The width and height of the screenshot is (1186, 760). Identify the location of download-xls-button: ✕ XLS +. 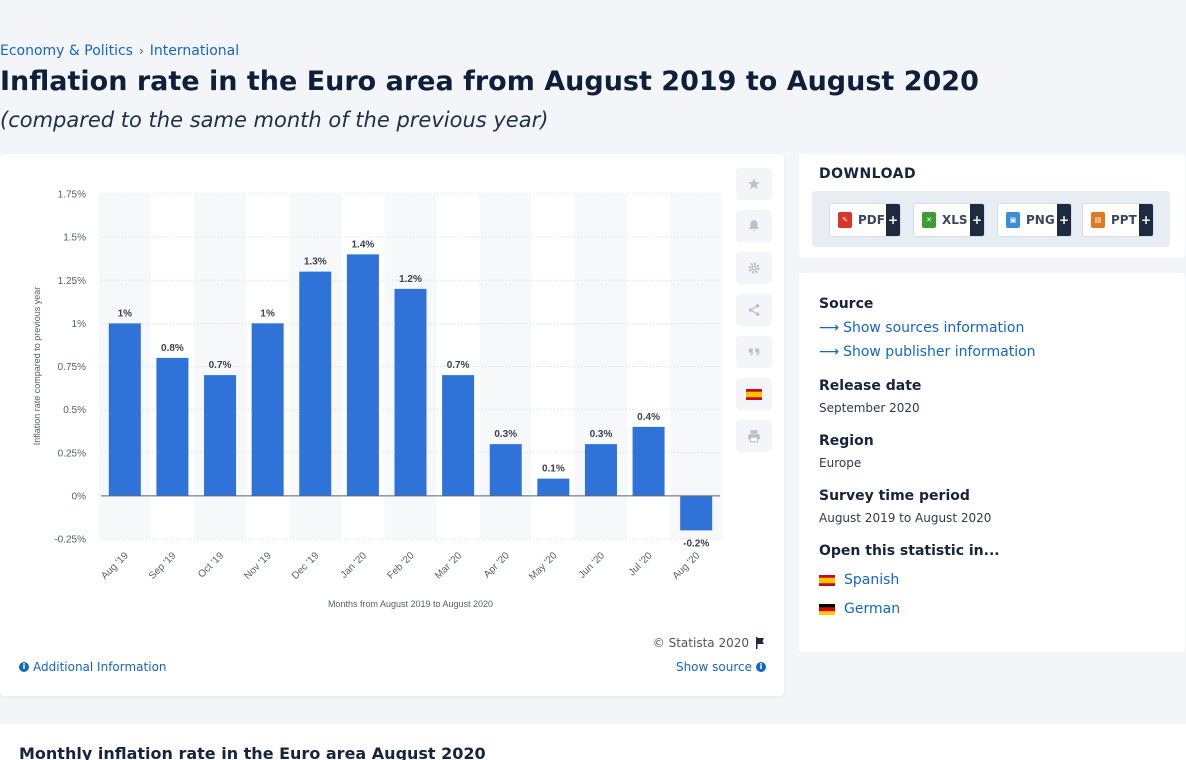
(949, 220).